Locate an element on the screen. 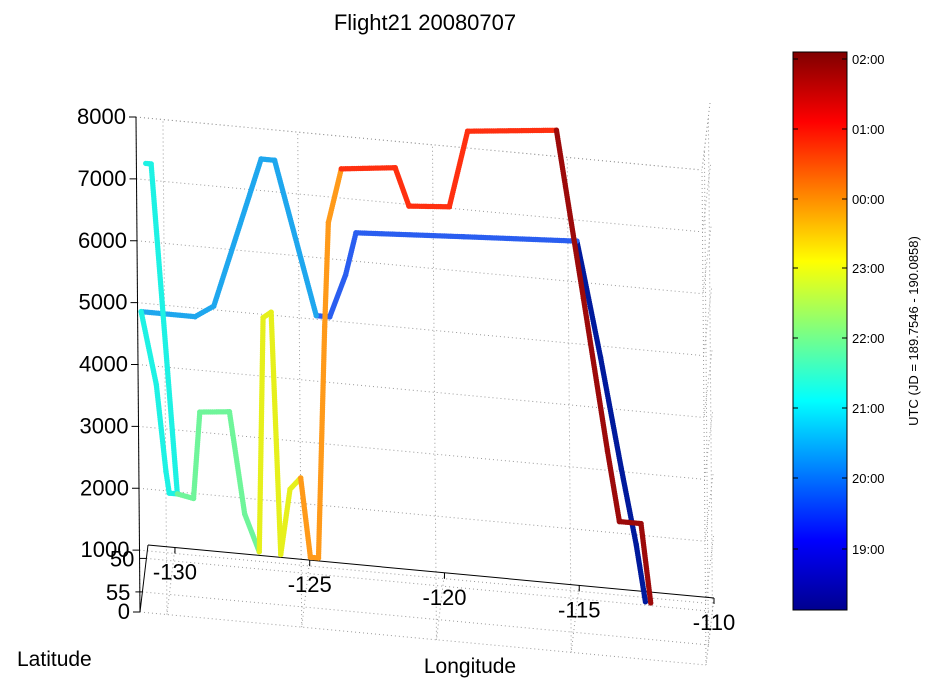 The width and height of the screenshot is (938, 691). z-tick-label: 0 is located at coordinates (124, 611).